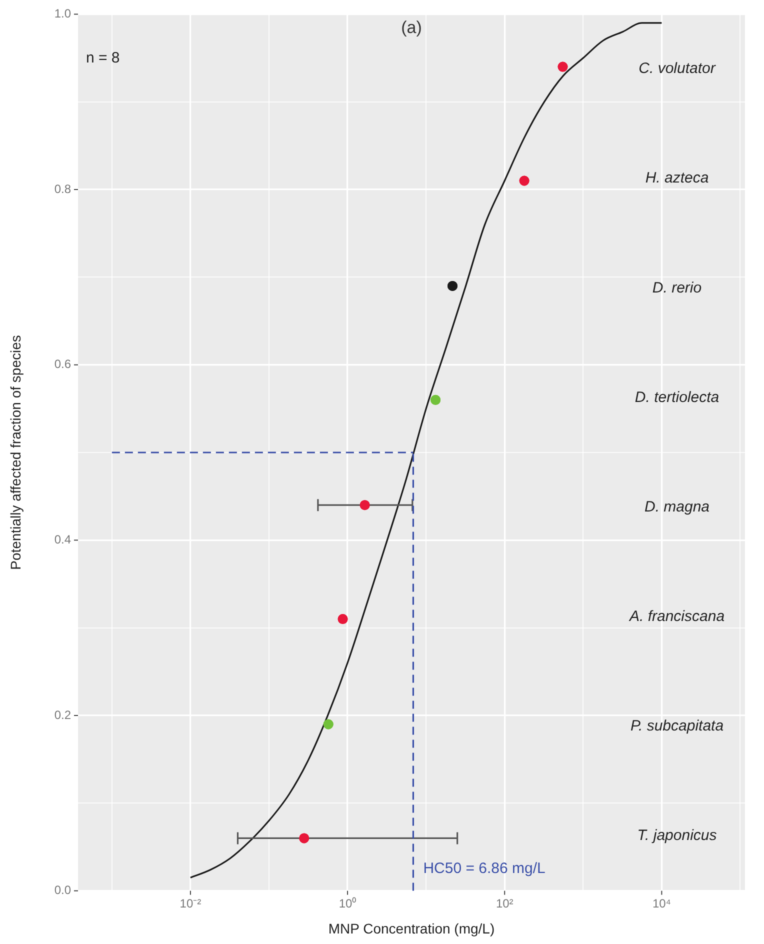  I want to click on annotation: A. franciscana, so click(676, 617).